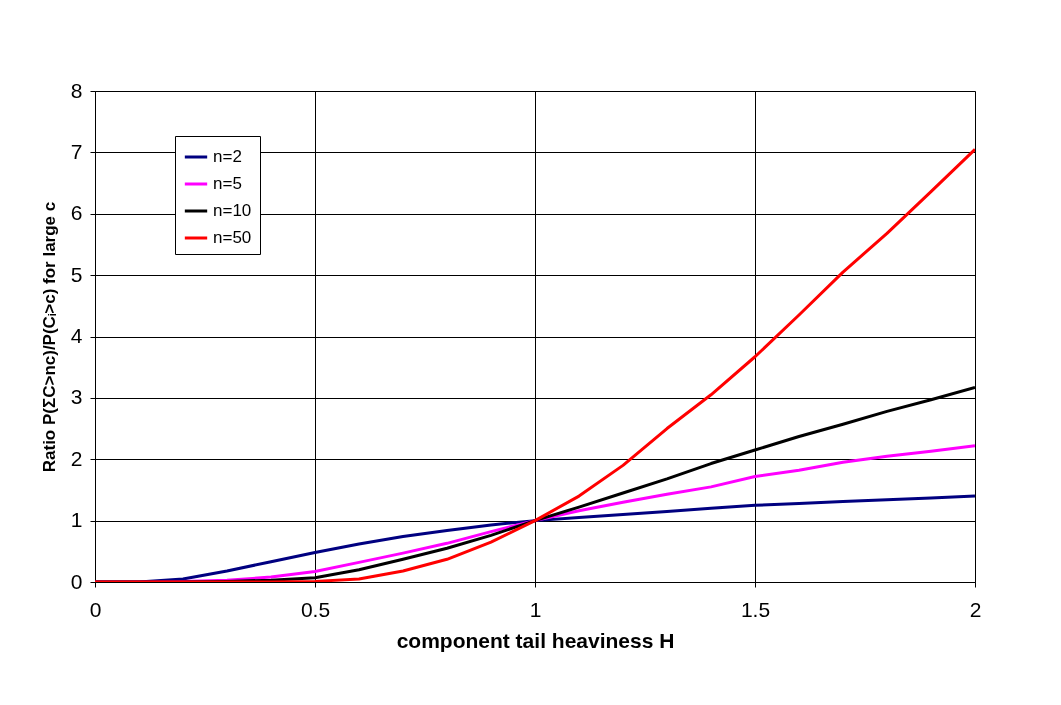  Describe the element at coordinates (975, 609) in the screenshot. I see `x-tick-label: 2` at that location.